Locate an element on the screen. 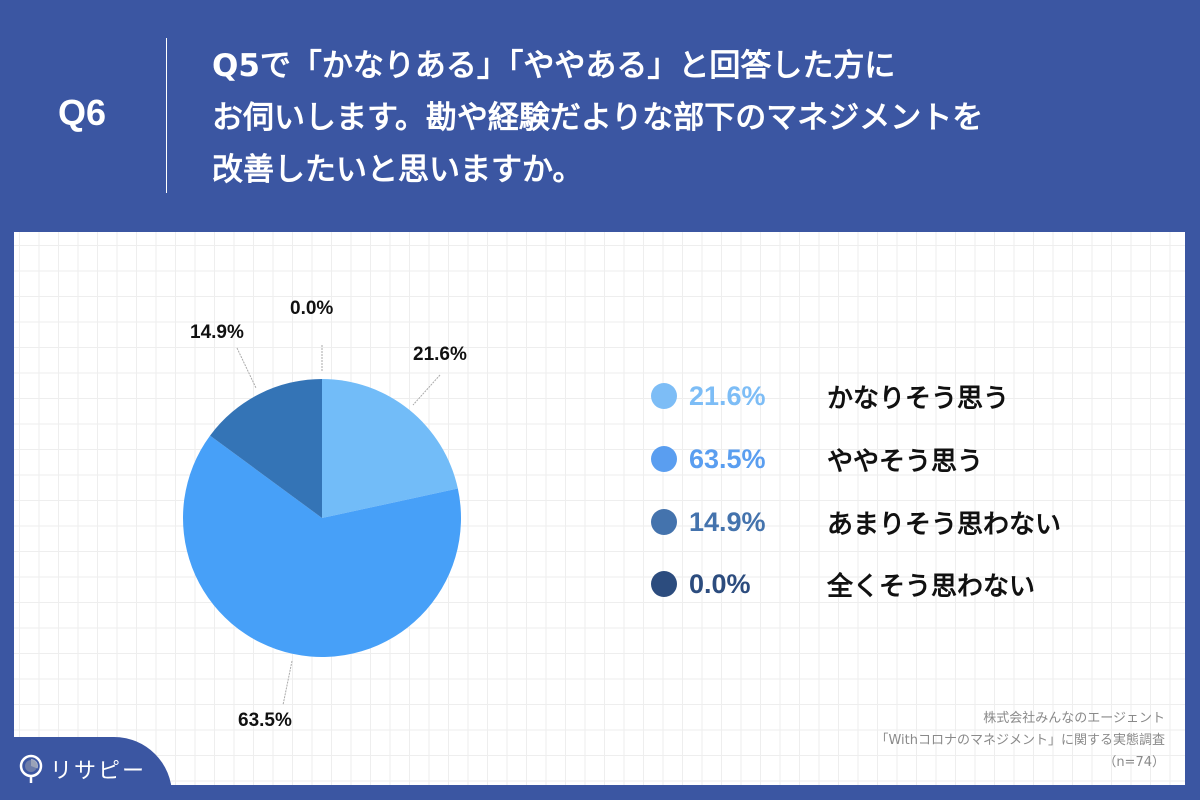 The width and height of the screenshot is (1200, 800). question-line-2: お伺いします。勘や経験だよりな部下のマネジメントを is located at coordinates (598, 118).